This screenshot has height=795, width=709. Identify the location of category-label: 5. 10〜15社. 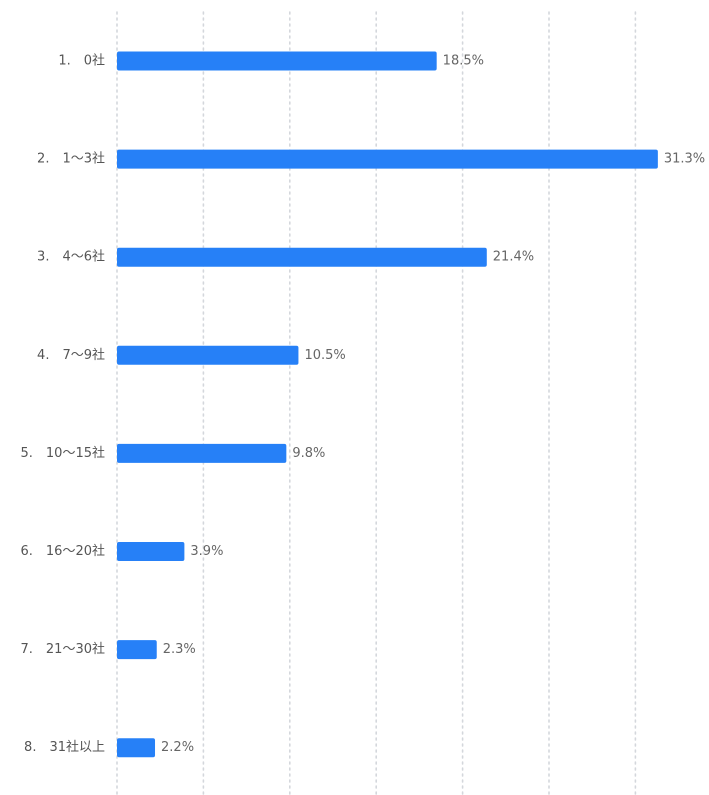
(63, 453).